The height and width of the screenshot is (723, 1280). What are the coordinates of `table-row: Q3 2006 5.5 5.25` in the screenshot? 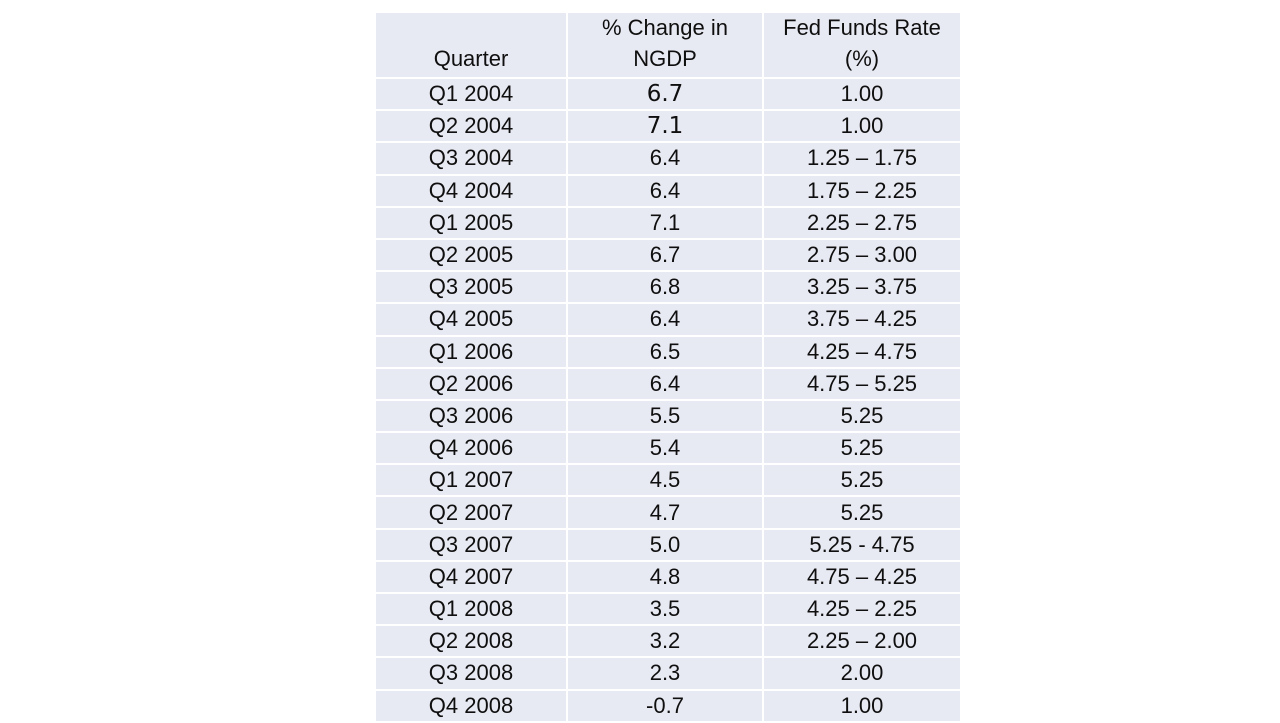 It's located at (668, 416).